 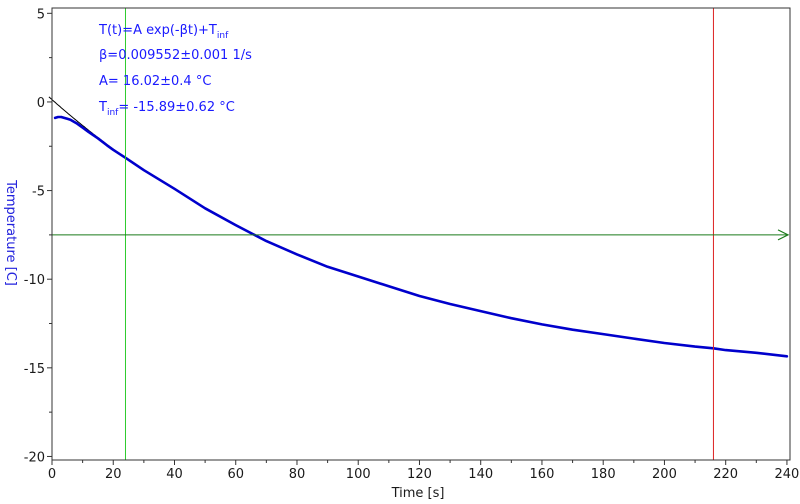 I want to click on x-tick-label-240: 240, so click(x=787, y=474).